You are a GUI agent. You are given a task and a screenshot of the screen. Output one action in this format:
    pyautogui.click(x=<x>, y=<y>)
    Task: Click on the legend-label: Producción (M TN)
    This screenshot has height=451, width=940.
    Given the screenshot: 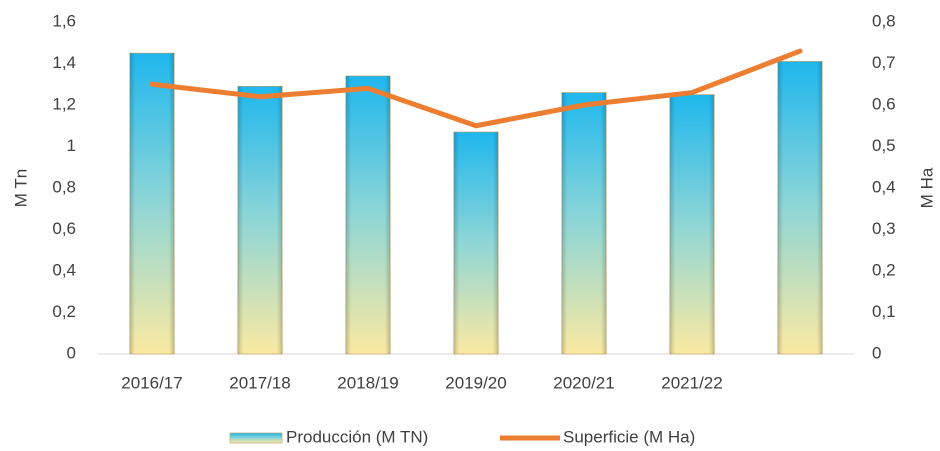 What is the action you would take?
    pyautogui.click(x=357, y=436)
    